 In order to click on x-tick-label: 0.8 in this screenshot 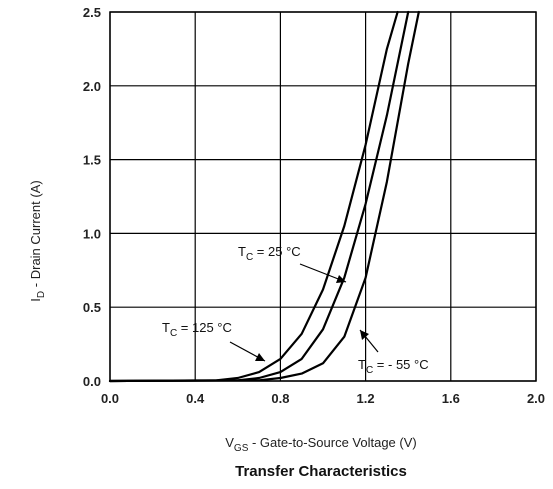, I will do `click(280, 398)`.